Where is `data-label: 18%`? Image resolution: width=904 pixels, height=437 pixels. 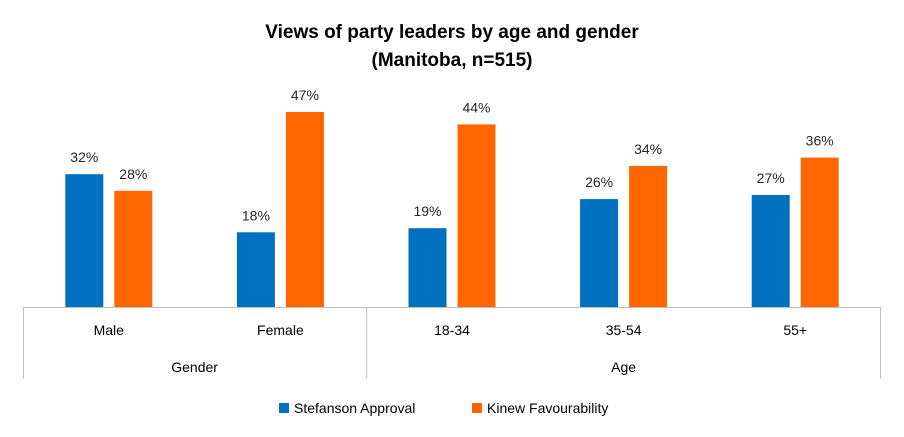
data-label: 18% is located at coordinates (256, 215).